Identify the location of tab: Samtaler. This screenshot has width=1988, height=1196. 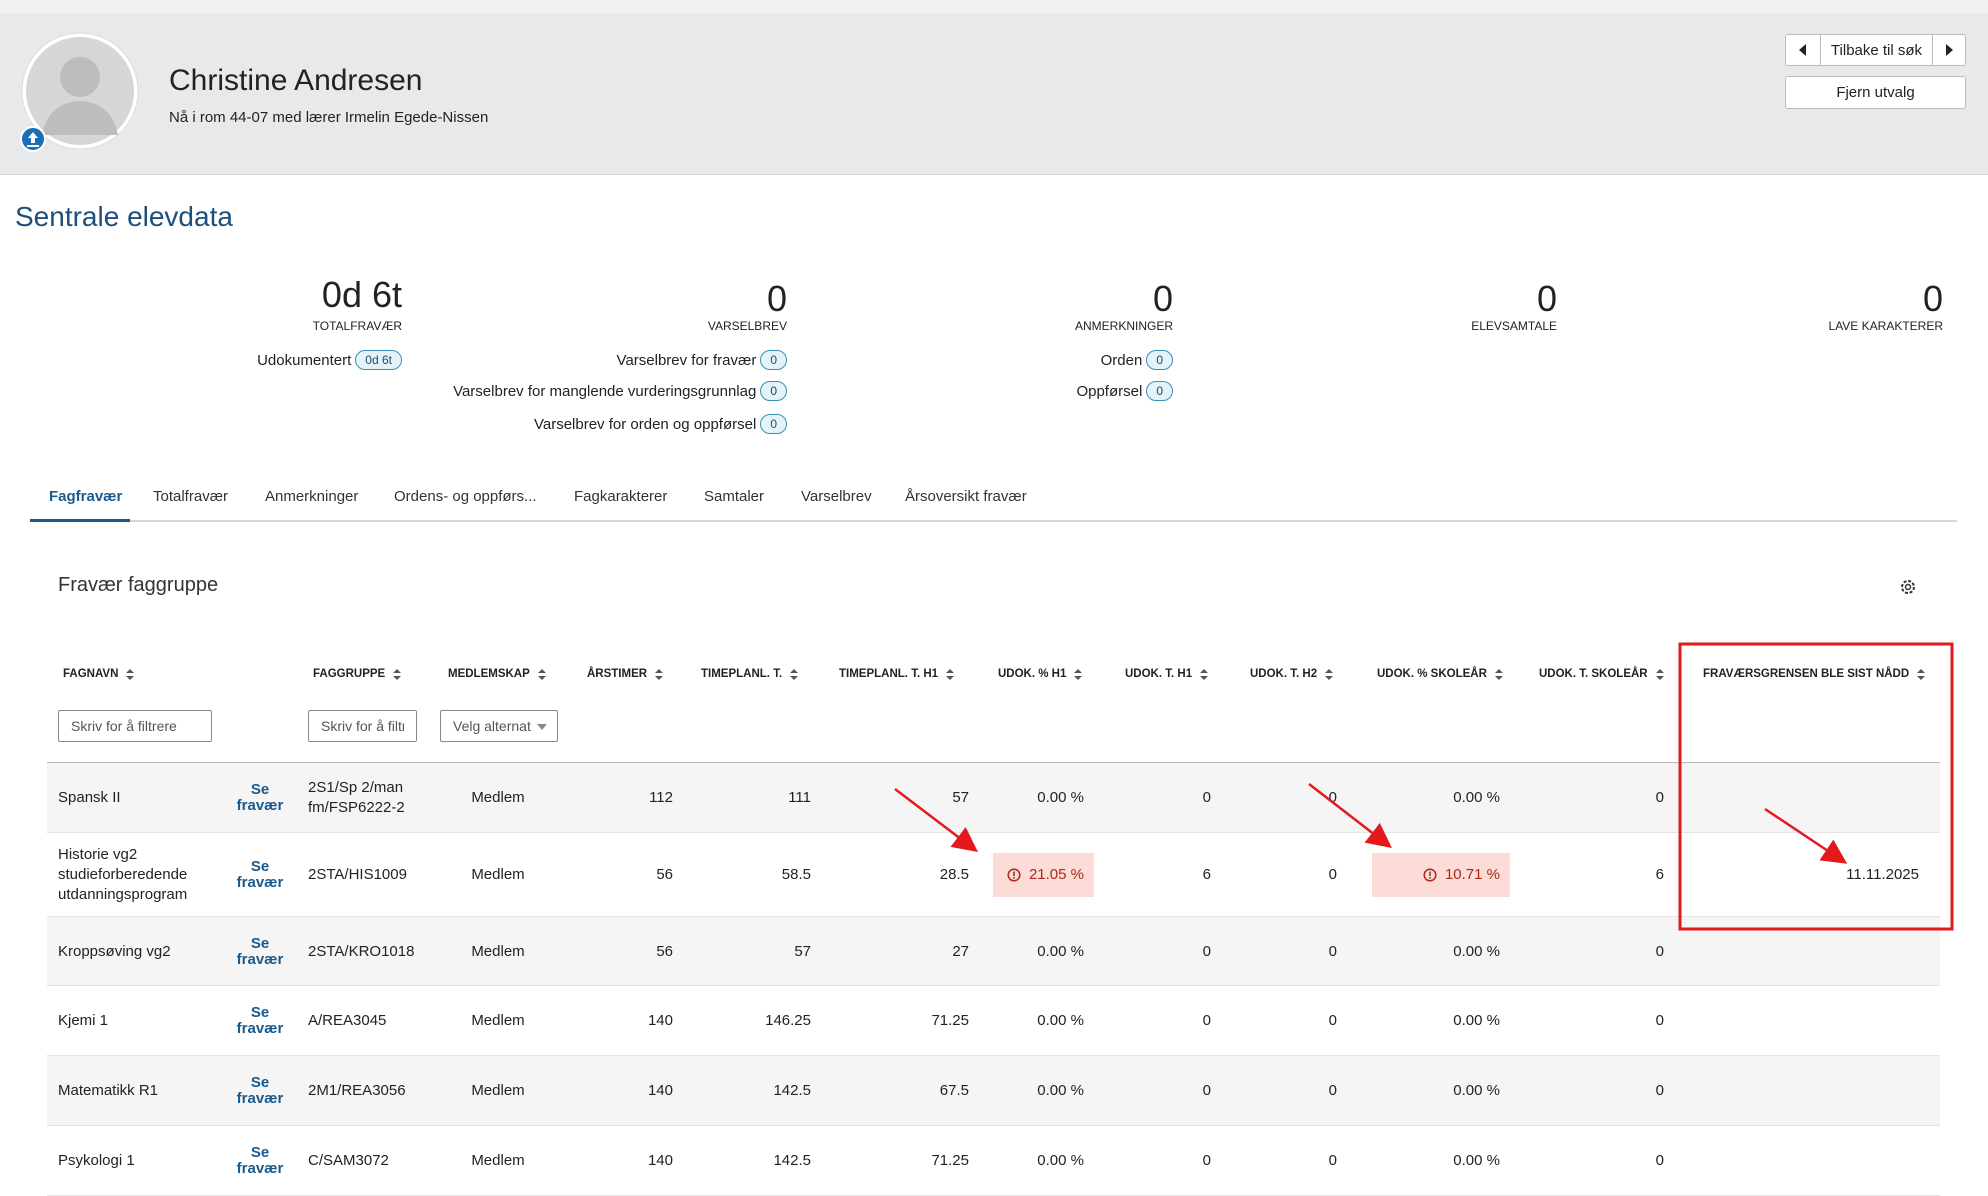
(734, 496).